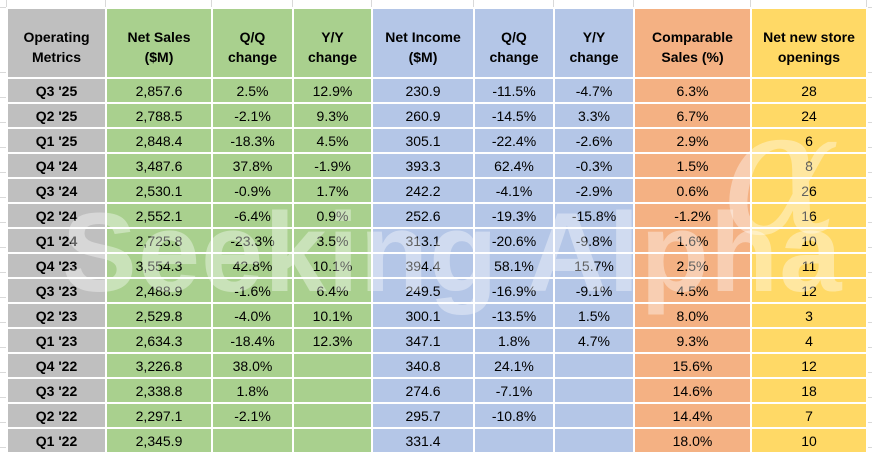  What do you see at coordinates (437, 439) in the screenshot?
I see `table-row: Q1 '22 2,345.9 331.4 18.0% 10` at bounding box center [437, 439].